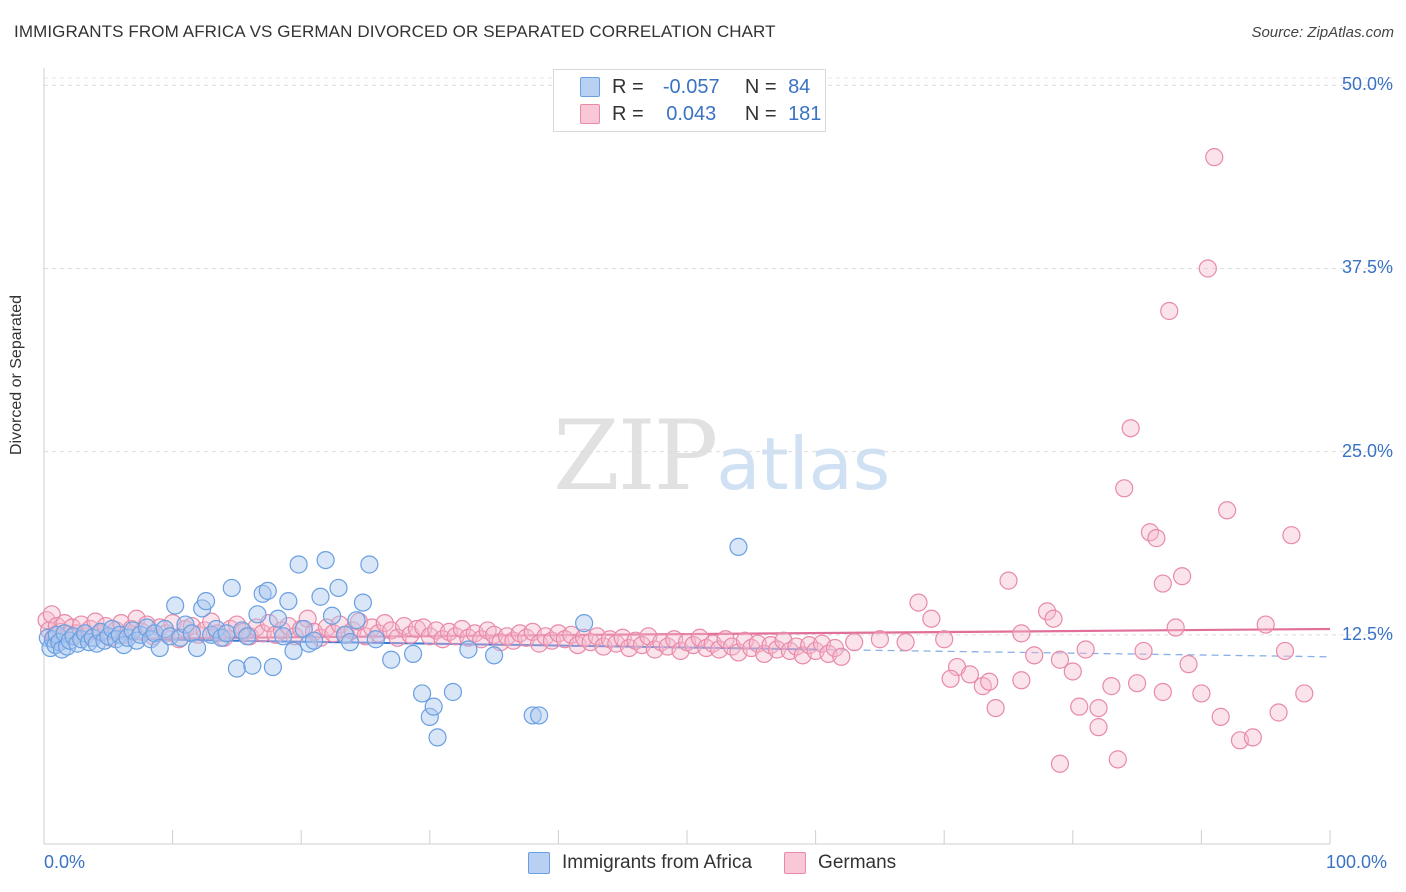  What do you see at coordinates (657, 862) in the screenshot?
I see `series-label-africa: Immigrants from Africa` at bounding box center [657, 862].